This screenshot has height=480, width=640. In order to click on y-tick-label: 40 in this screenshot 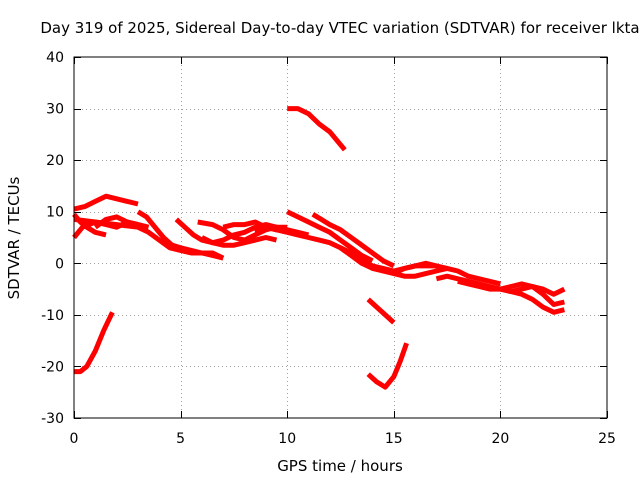, I will do `click(55, 58)`.